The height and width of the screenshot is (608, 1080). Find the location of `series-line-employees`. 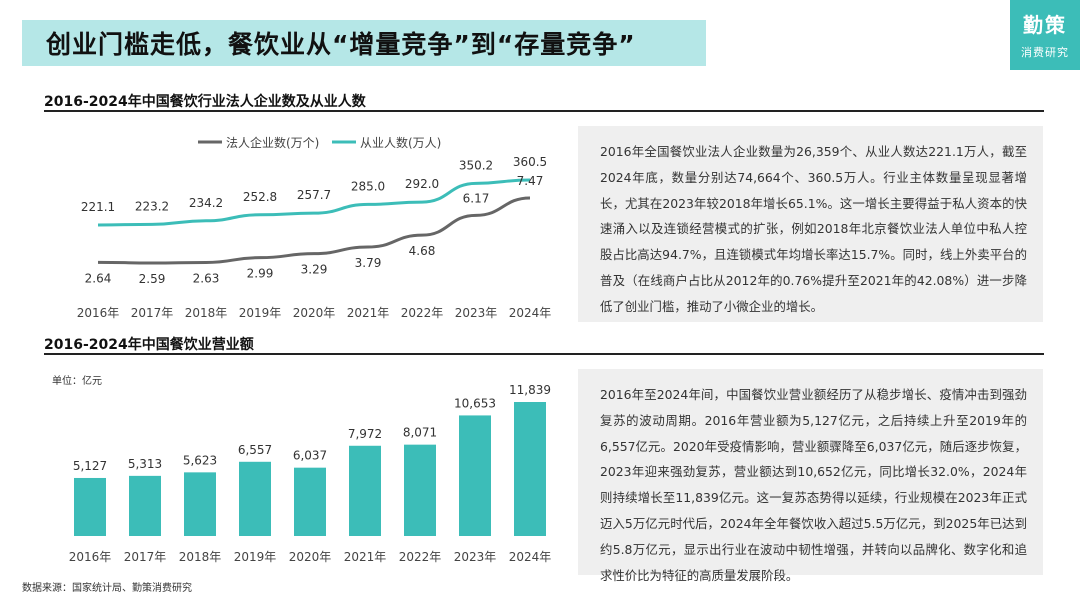

series-line-employees is located at coordinates (314, 202).